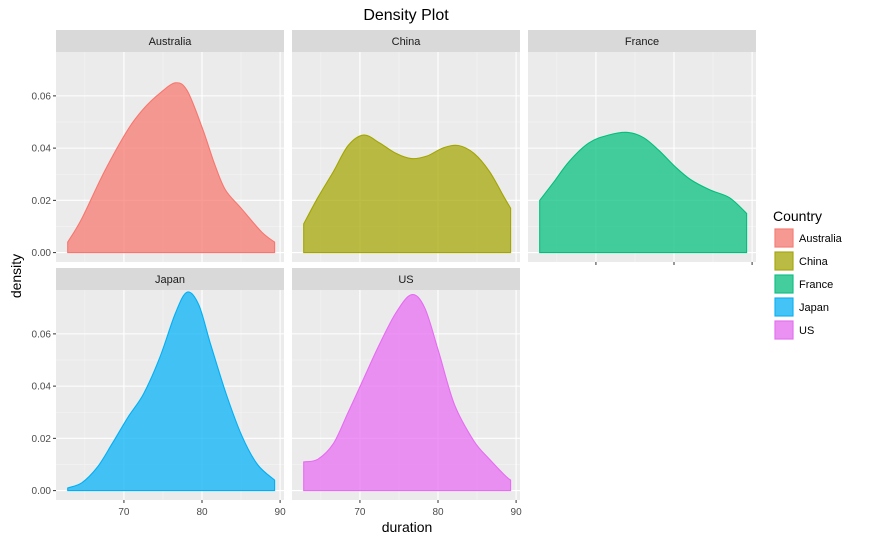 This screenshot has height=542, width=869. I want to click on legend-swatch-australia, so click(784, 238).